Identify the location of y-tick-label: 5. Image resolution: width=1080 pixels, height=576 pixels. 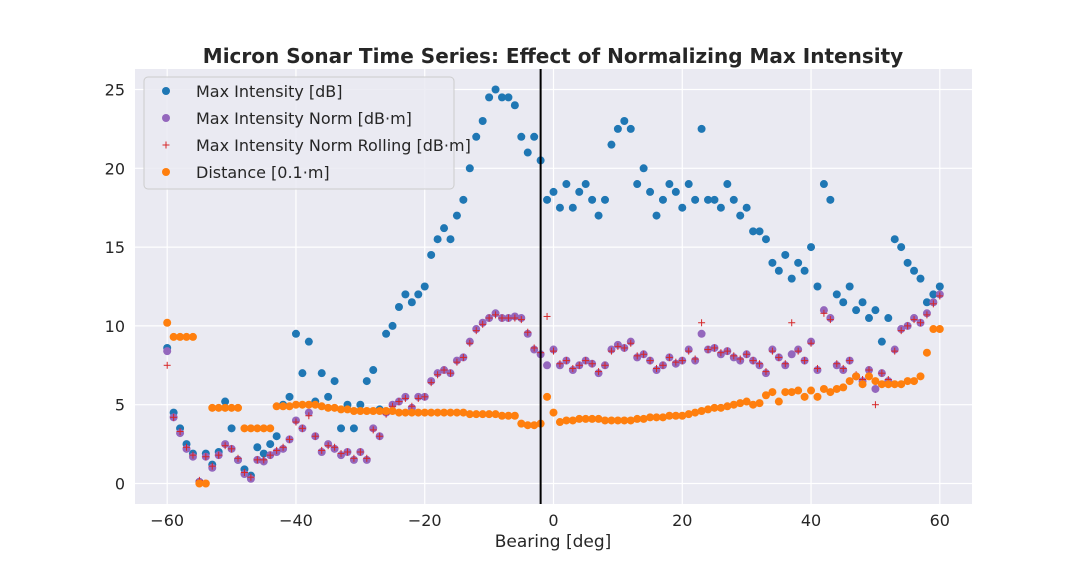
(120, 405).